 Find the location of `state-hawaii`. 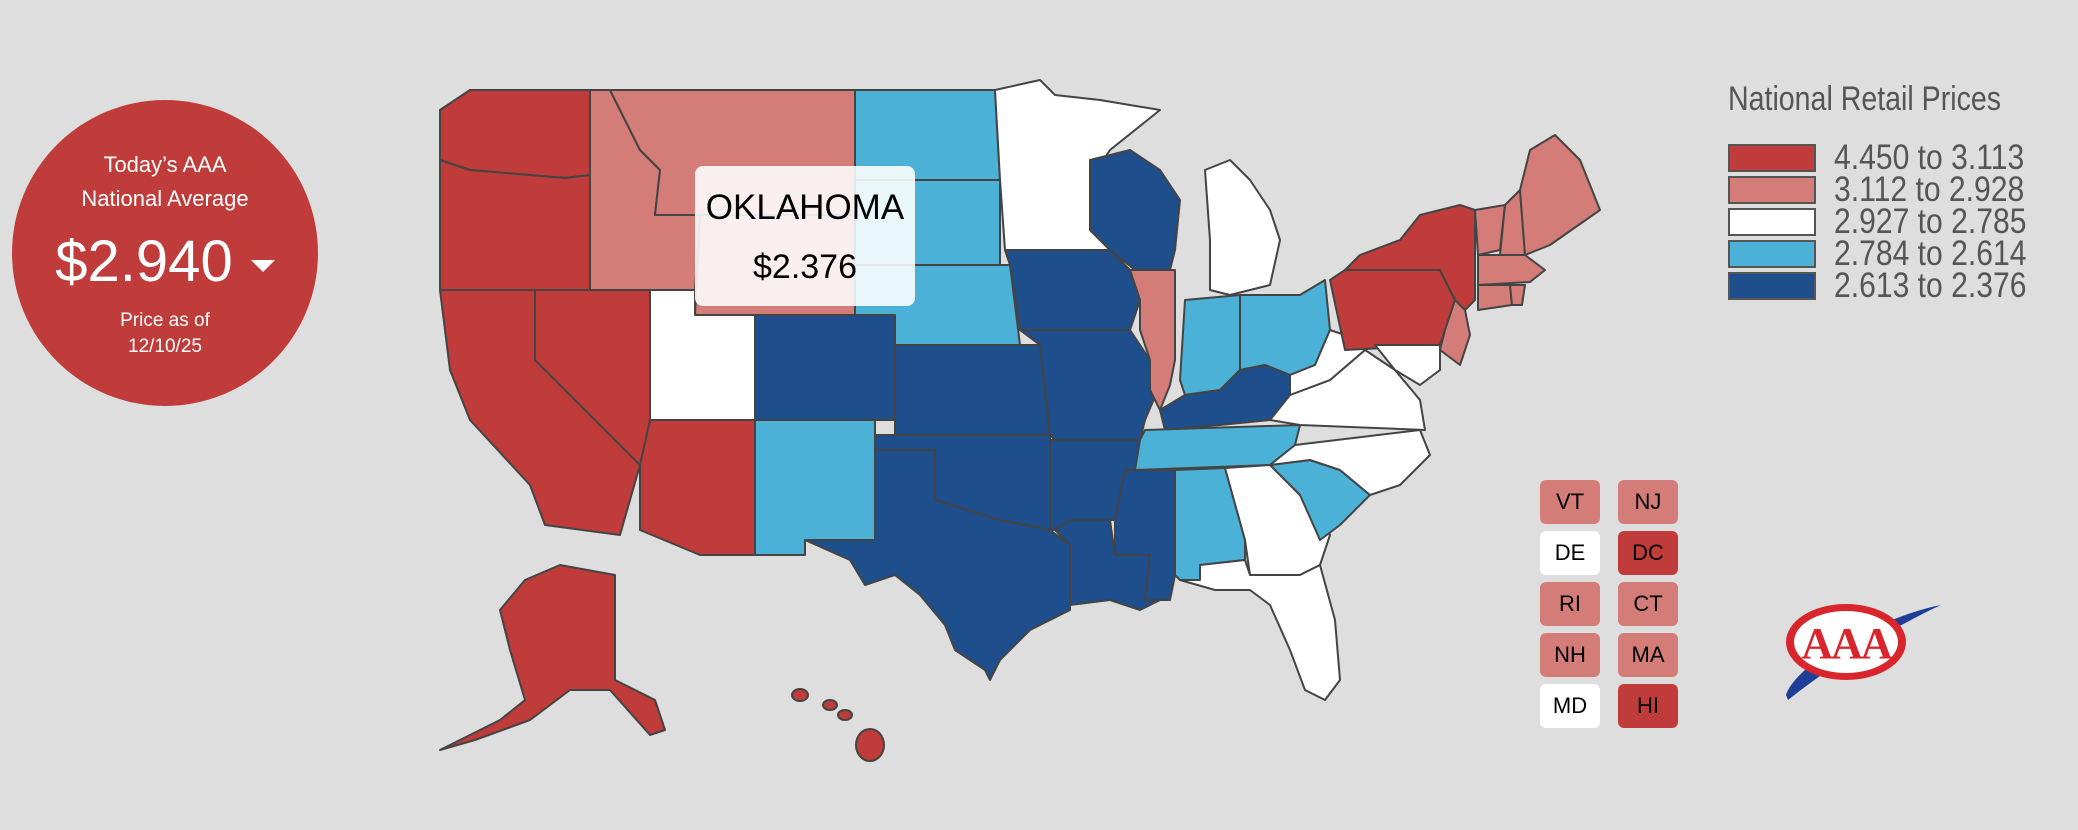

state-hawaii is located at coordinates (838, 725).